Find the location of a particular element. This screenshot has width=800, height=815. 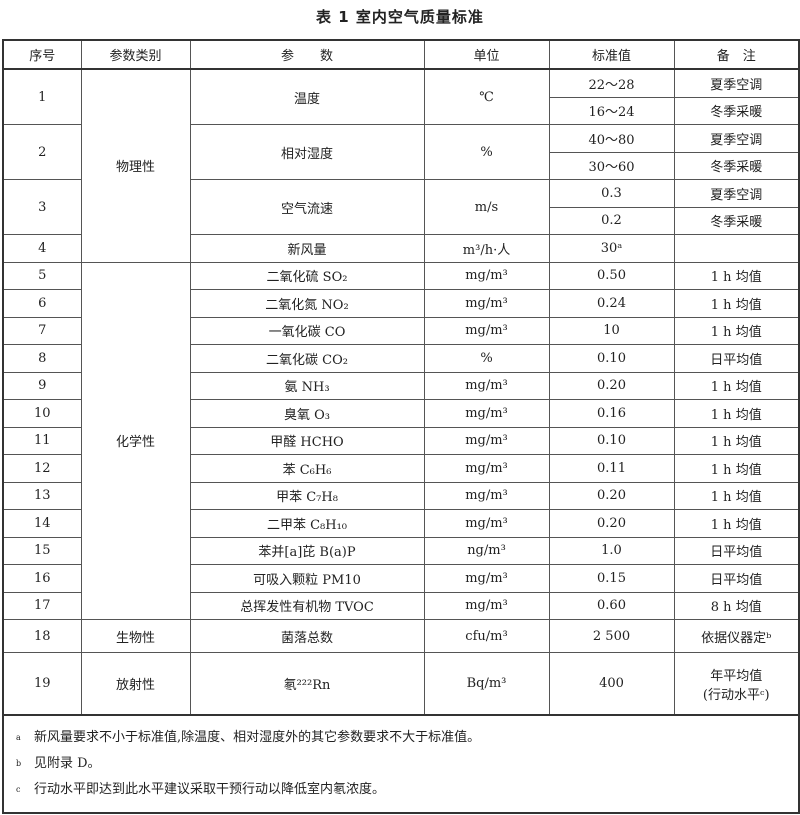

row-number: 18 is located at coordinates (42, 636).